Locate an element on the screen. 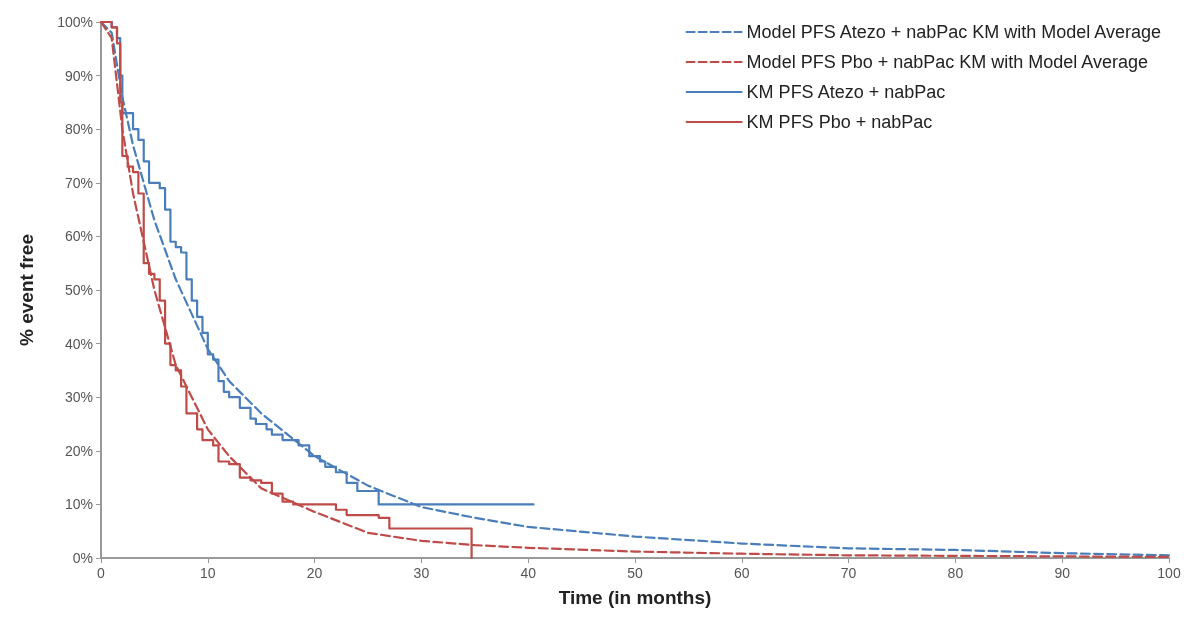  x-tick-label: 50 is located at coordinates (635, 573).